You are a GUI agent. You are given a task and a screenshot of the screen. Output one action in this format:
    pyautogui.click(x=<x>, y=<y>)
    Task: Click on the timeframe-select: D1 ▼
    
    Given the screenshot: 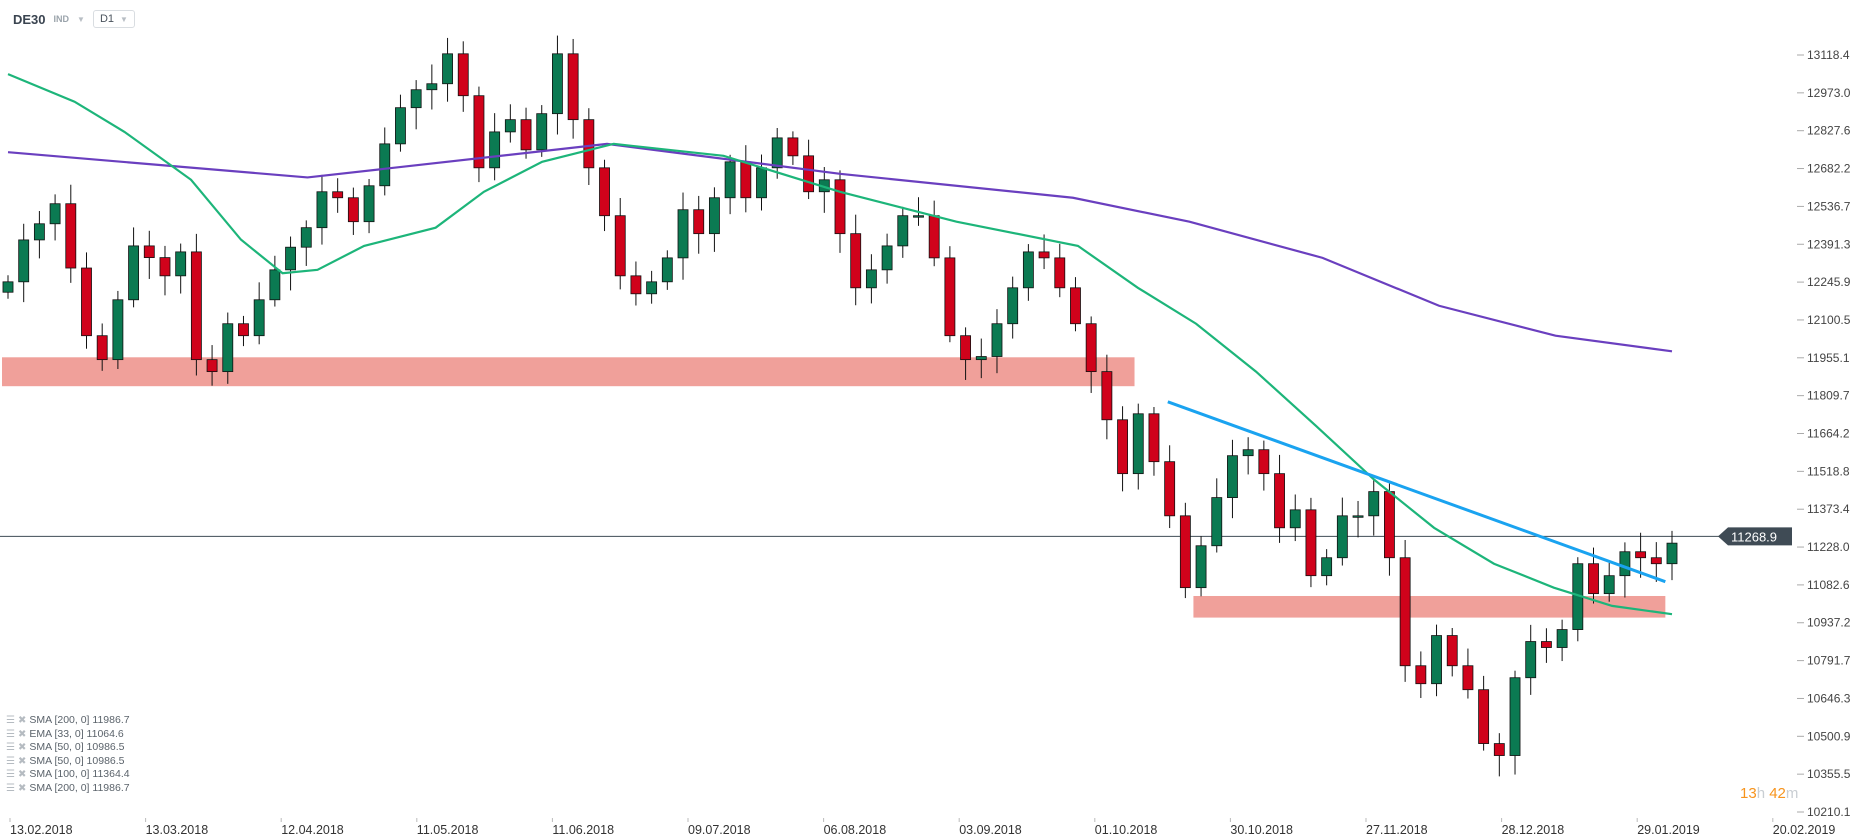 What is the action you would take?
    pyautogui.click(x=113, y=19)
    